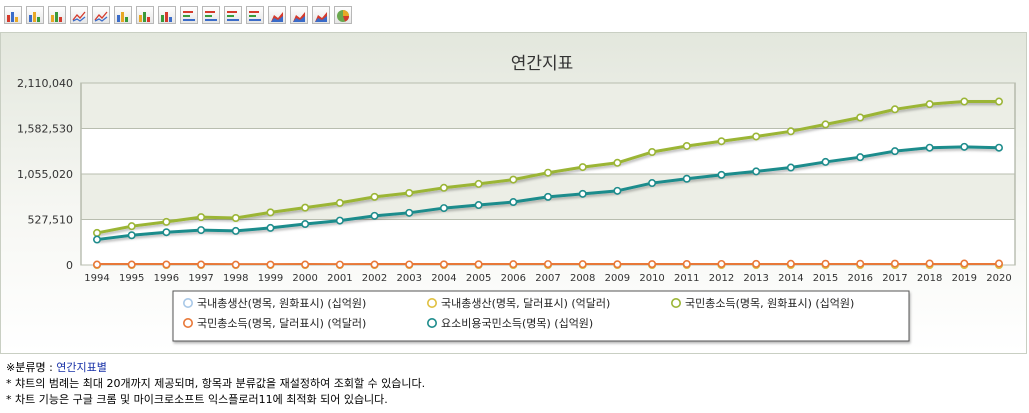  What do you see at coordinates (35, 15) in the screenshot?
I see `bar-chart-outline-icon` at bounding box center [35, 15].